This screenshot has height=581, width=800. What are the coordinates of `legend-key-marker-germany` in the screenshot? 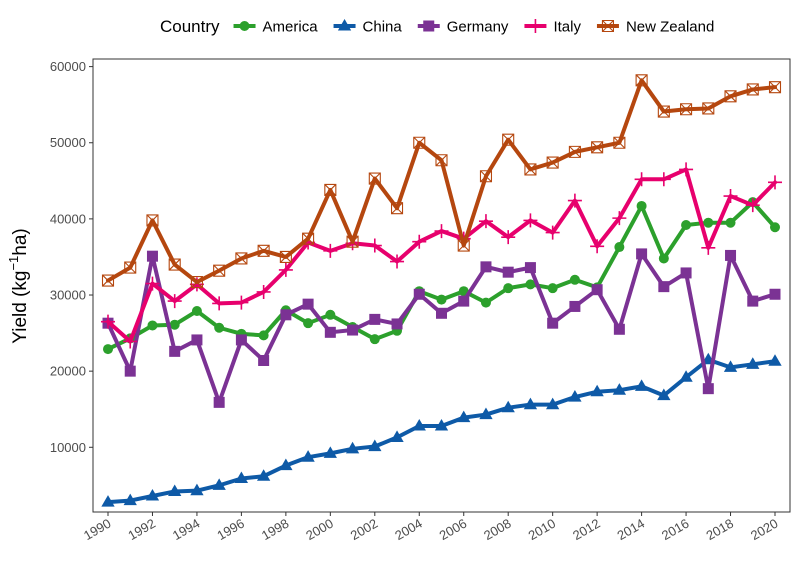 It's located at (429, 26).